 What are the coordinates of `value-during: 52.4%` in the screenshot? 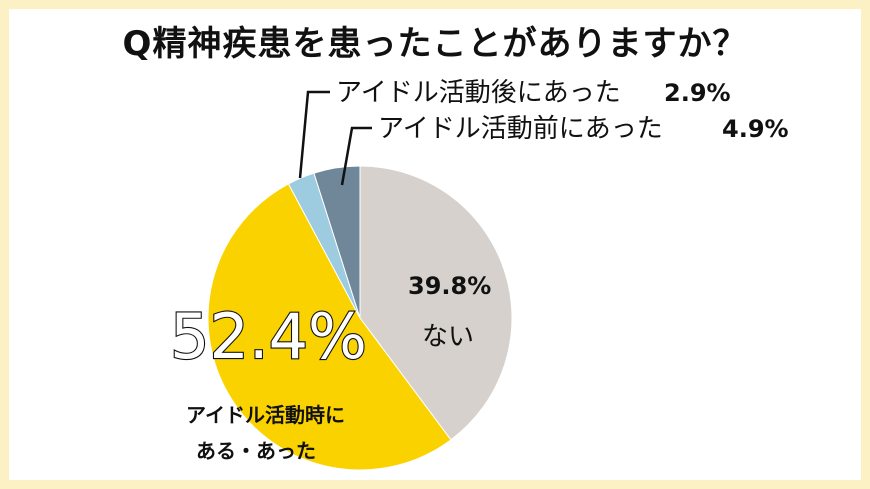 It's located at (268, 336).